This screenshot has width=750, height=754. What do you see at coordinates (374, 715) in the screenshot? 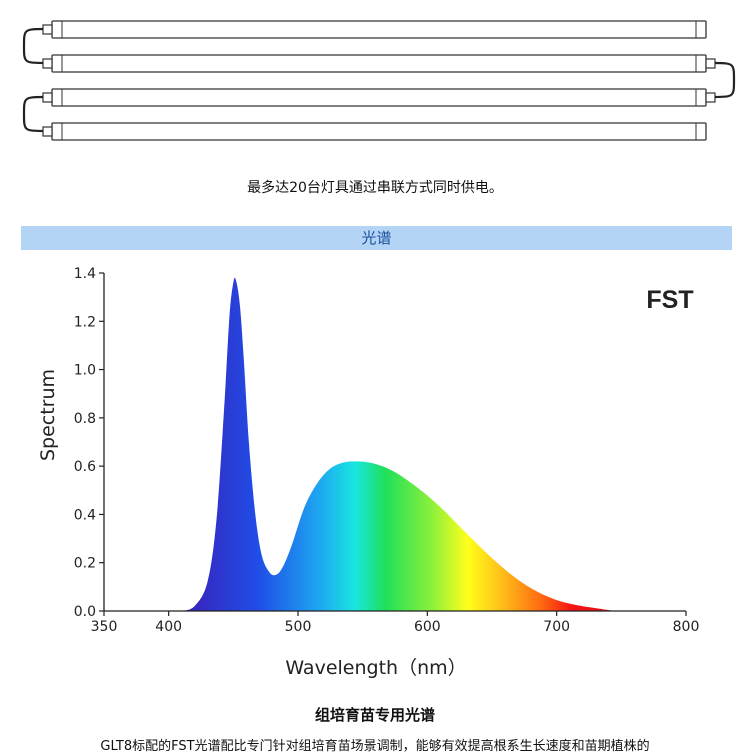
I see `spectrum-name-heading: 组培育苗专用光谱` at bounding box center [374, 715].